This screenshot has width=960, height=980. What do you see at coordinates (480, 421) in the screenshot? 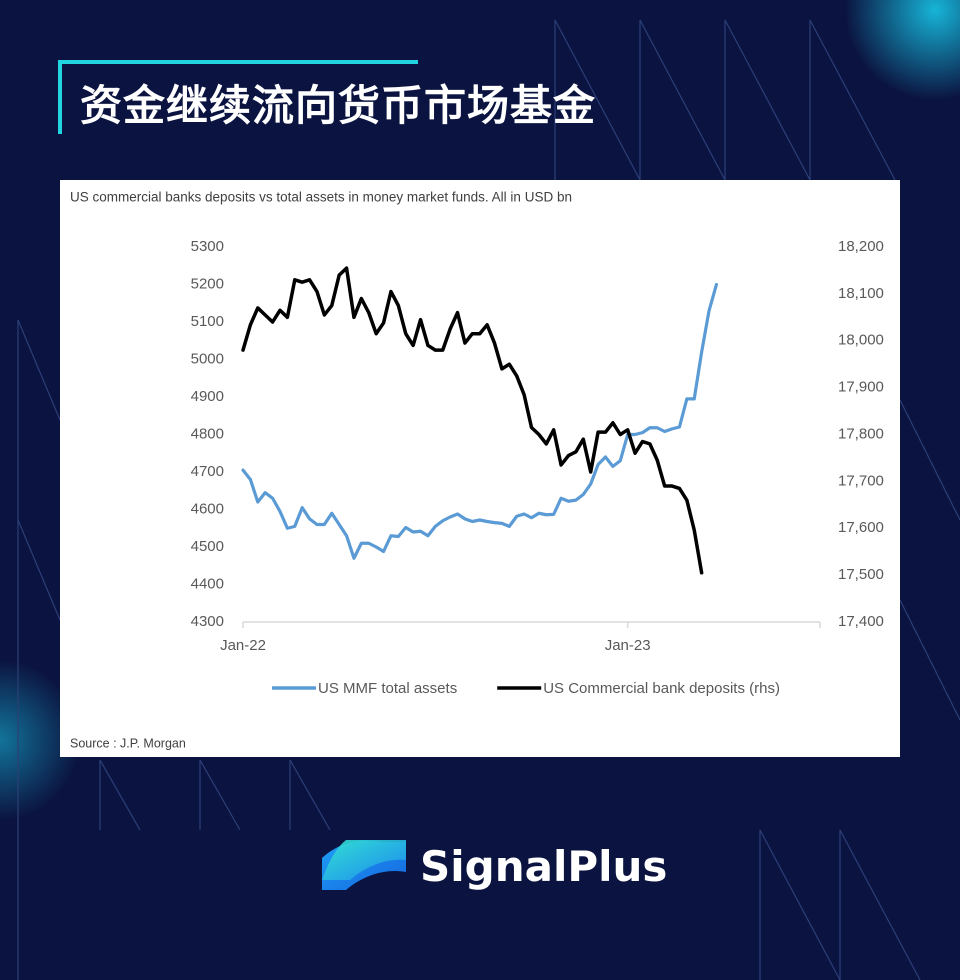
I see `series-line` at bounding box center [480, 421].